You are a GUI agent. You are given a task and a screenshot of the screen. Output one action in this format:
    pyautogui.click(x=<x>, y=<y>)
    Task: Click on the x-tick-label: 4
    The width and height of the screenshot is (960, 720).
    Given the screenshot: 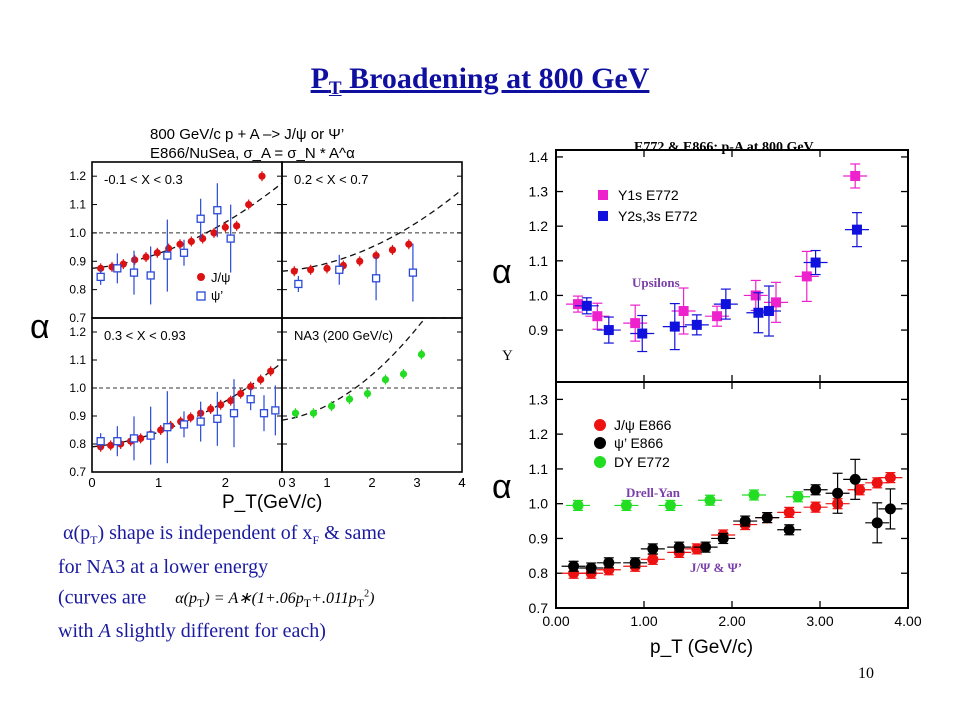 What is the action you would take?
    pyautogui.click(x=461, y=482)
    